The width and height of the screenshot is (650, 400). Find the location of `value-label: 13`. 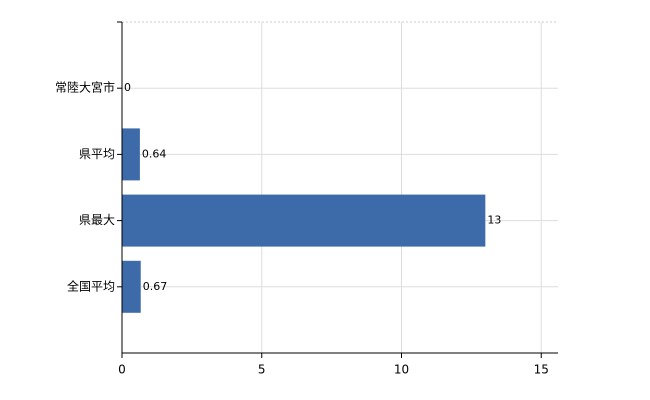

value-label: 13 is located at coordinates (494, 220).